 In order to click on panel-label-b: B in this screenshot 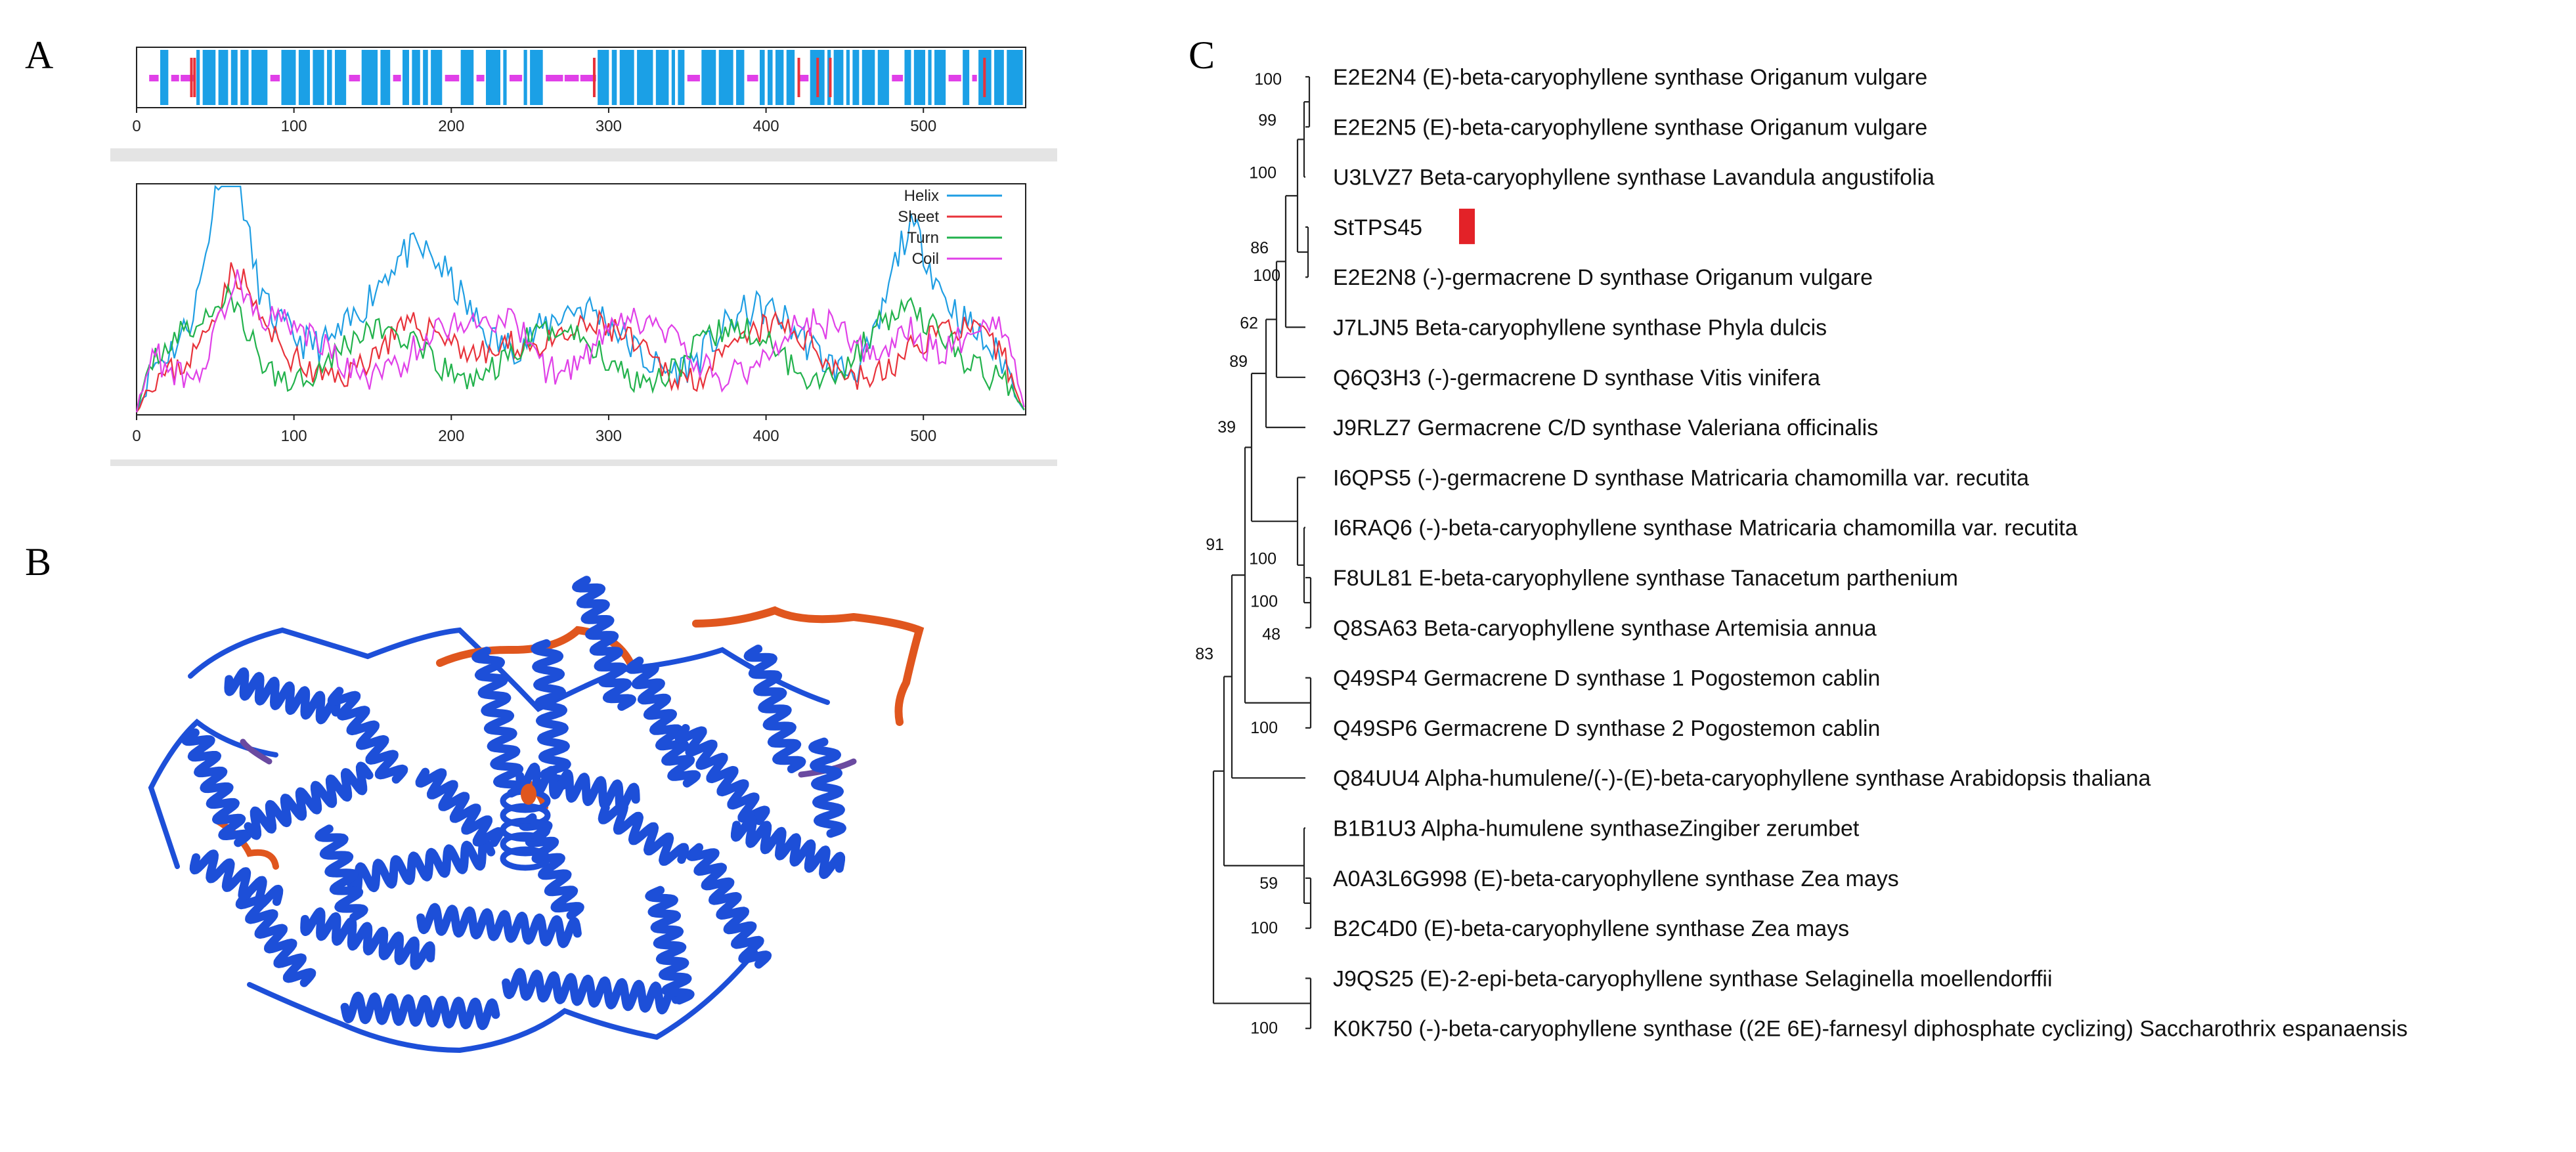, I will do `click(38, 562)`.